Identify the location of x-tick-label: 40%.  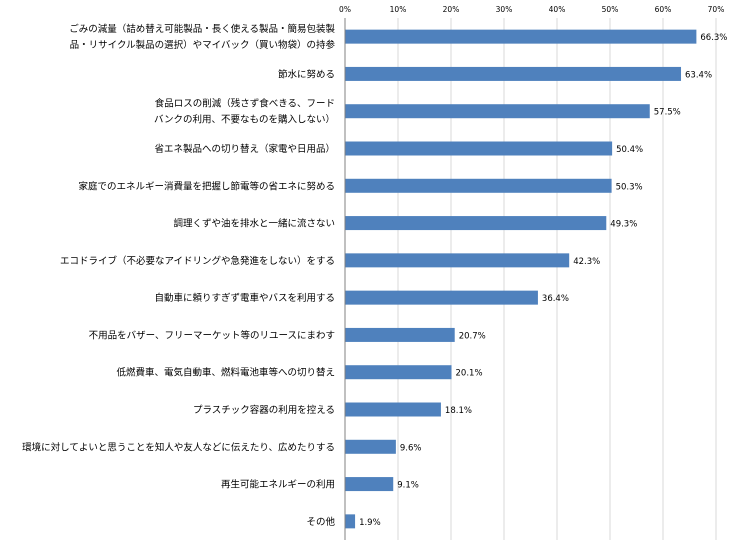
(557, 9).